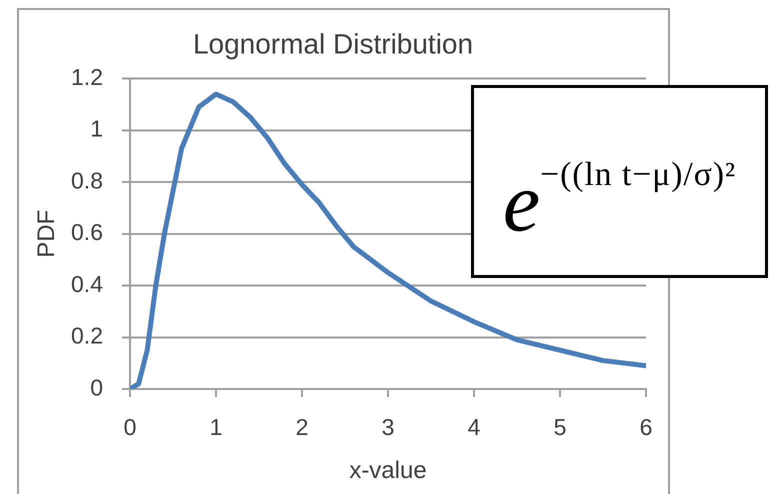  Describe the element at coordinates (87, 283) in the screenshot. I see `y-tick-label: 0.4` at that location.